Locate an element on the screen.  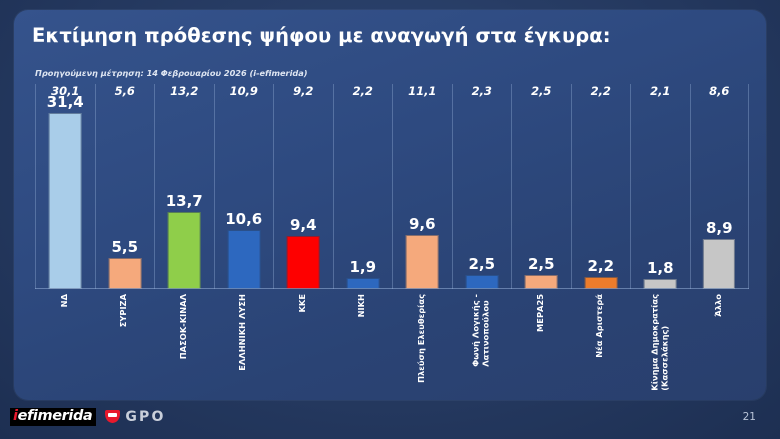
previous-value-label: 2,1 is located at coordinates (660, 91).